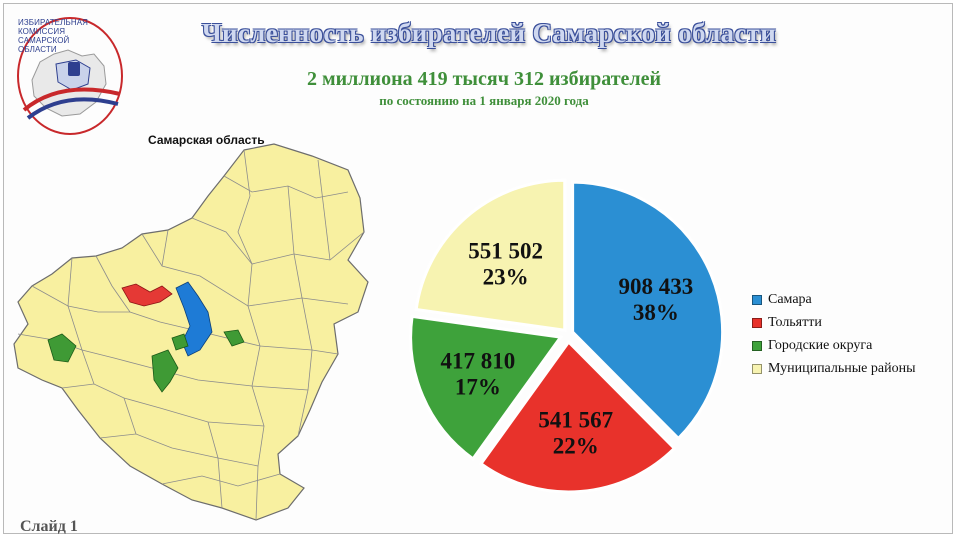 The image size is (960, 541). Describe the element at coordinates (790, 299) in the screenshot. I see `legend-label: Самара` at that location.